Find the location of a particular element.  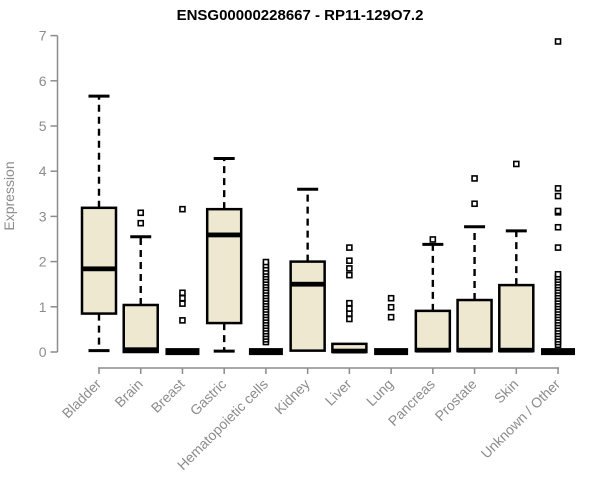

x-tick-label: Kidney is located at coordinates (292, 397).